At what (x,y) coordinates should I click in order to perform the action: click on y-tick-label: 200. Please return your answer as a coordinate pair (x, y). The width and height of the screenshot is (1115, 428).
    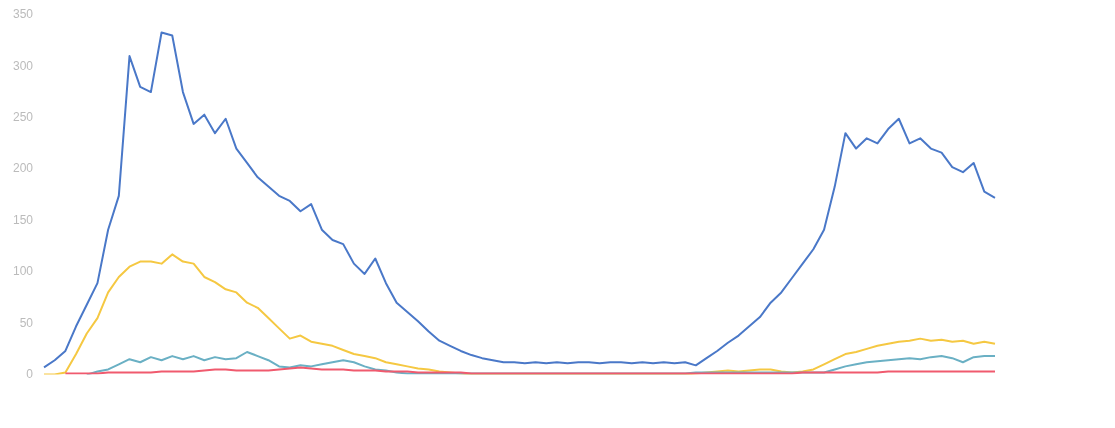
    Looking at the image, I should click on (23, 168).